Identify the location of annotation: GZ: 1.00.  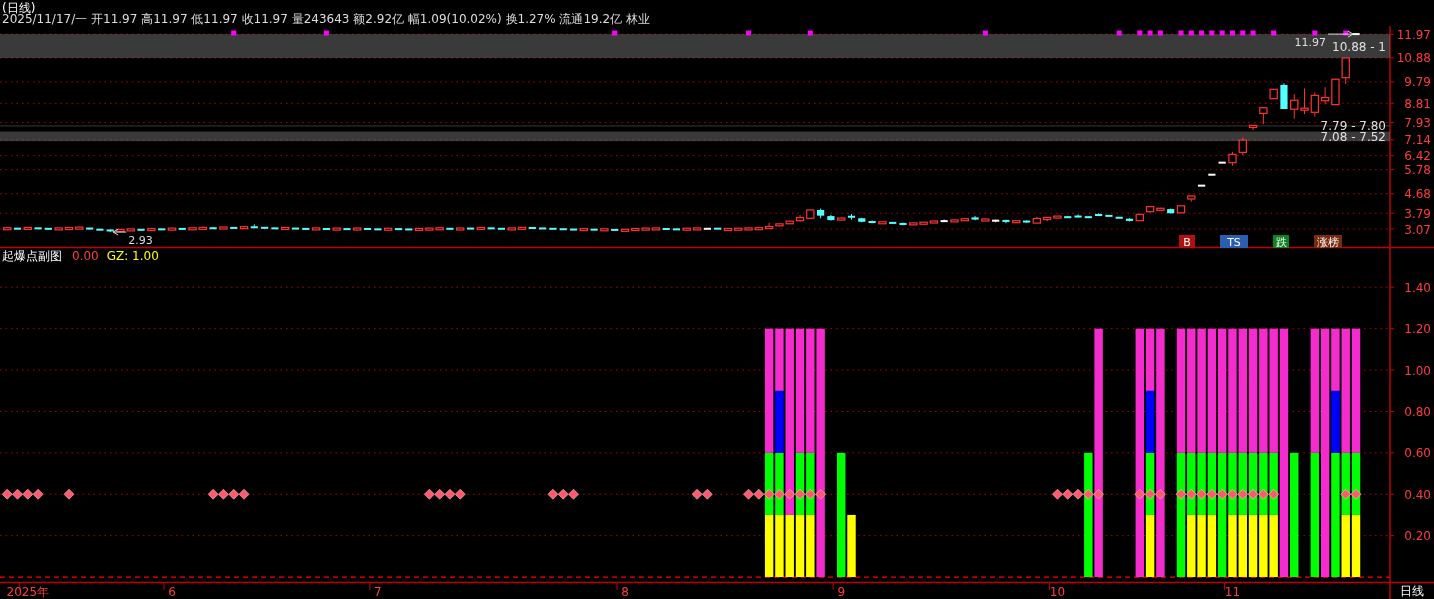
(132, 256).